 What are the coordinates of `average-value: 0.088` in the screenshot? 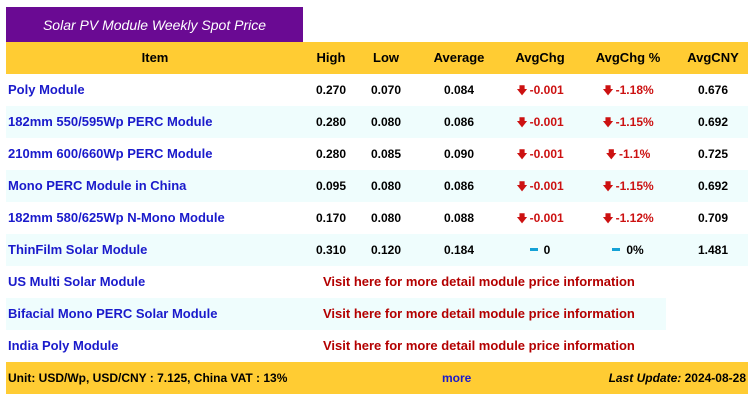 It's located at (459, 218).